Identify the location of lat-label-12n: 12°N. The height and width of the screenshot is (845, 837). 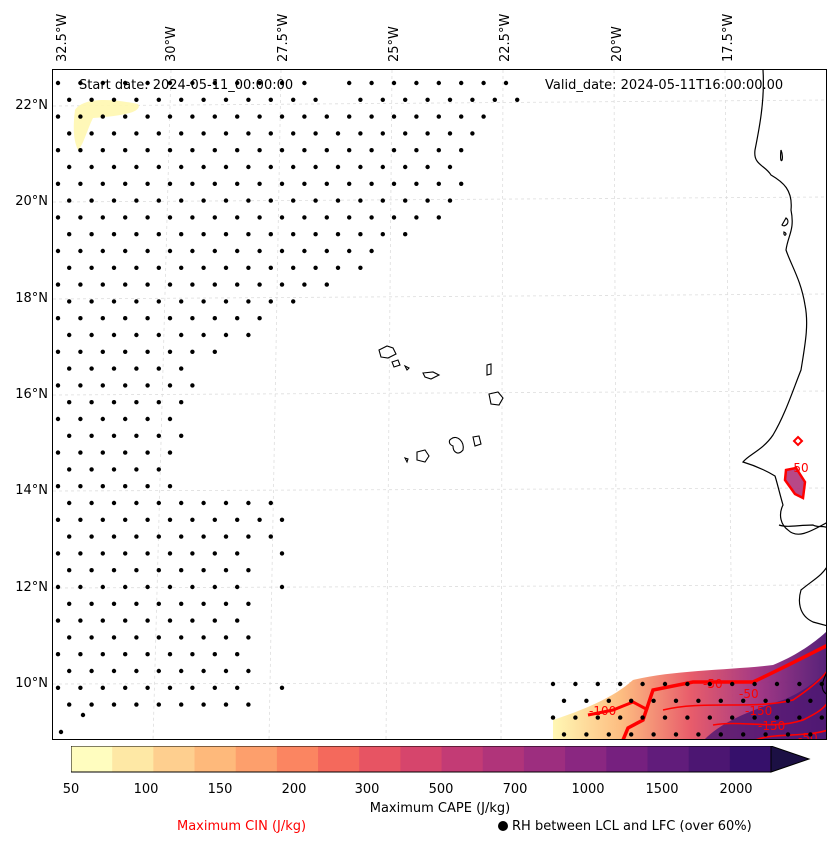
(31, 587).